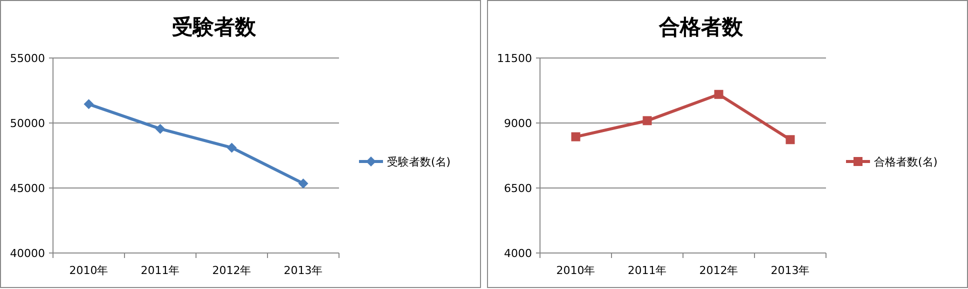 This screenshot has height=289, width=968. Describe the element at coordinates (27, 123) in the screenshot. I see `y-tick-label: 50000` at that location.